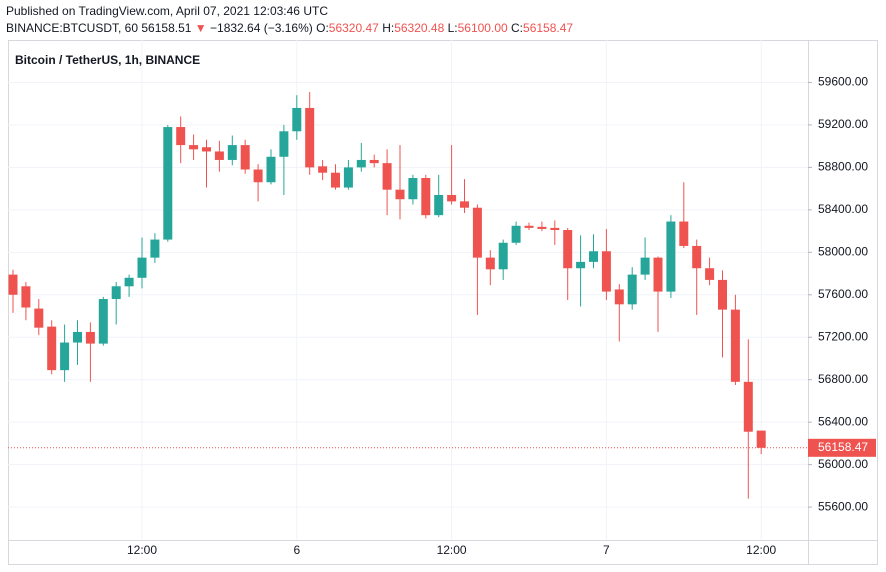 The width and height of the screenshot is (886, 572). I want to click on high-label: H:, so click(388, 28).